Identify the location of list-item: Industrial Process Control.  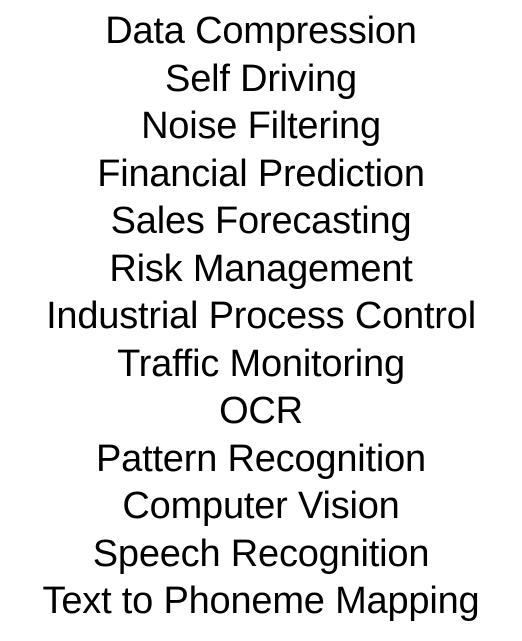
(261, 316).